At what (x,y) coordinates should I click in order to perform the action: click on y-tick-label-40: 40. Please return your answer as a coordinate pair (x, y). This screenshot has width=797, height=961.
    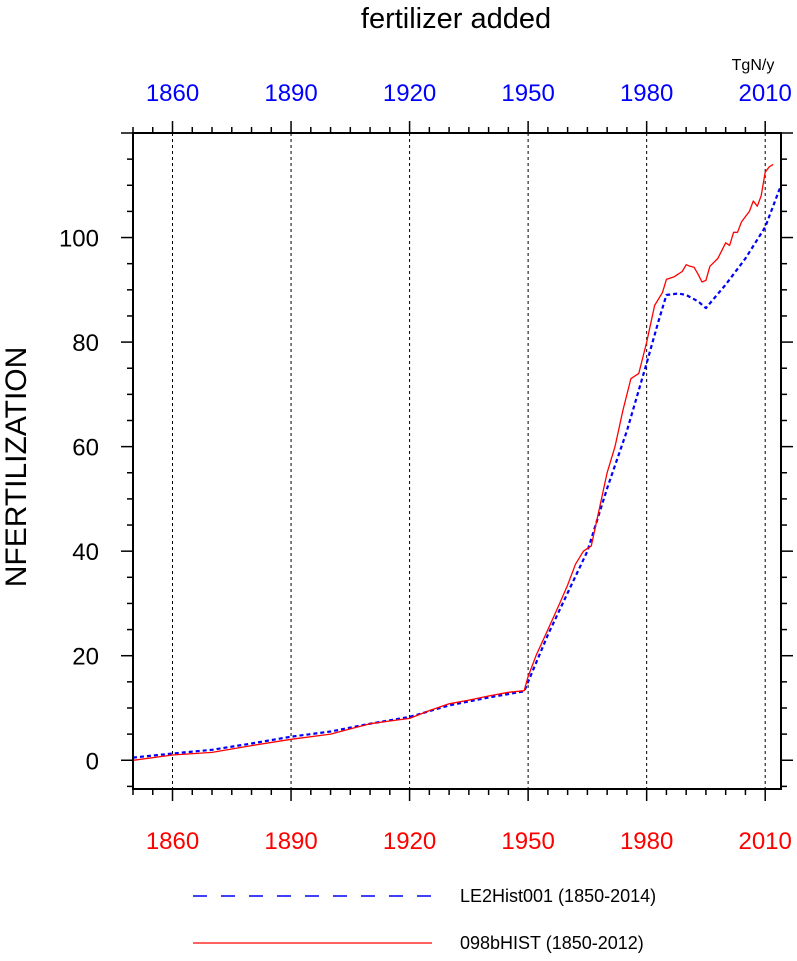
    Looking at the image, I should click on (85, 552).